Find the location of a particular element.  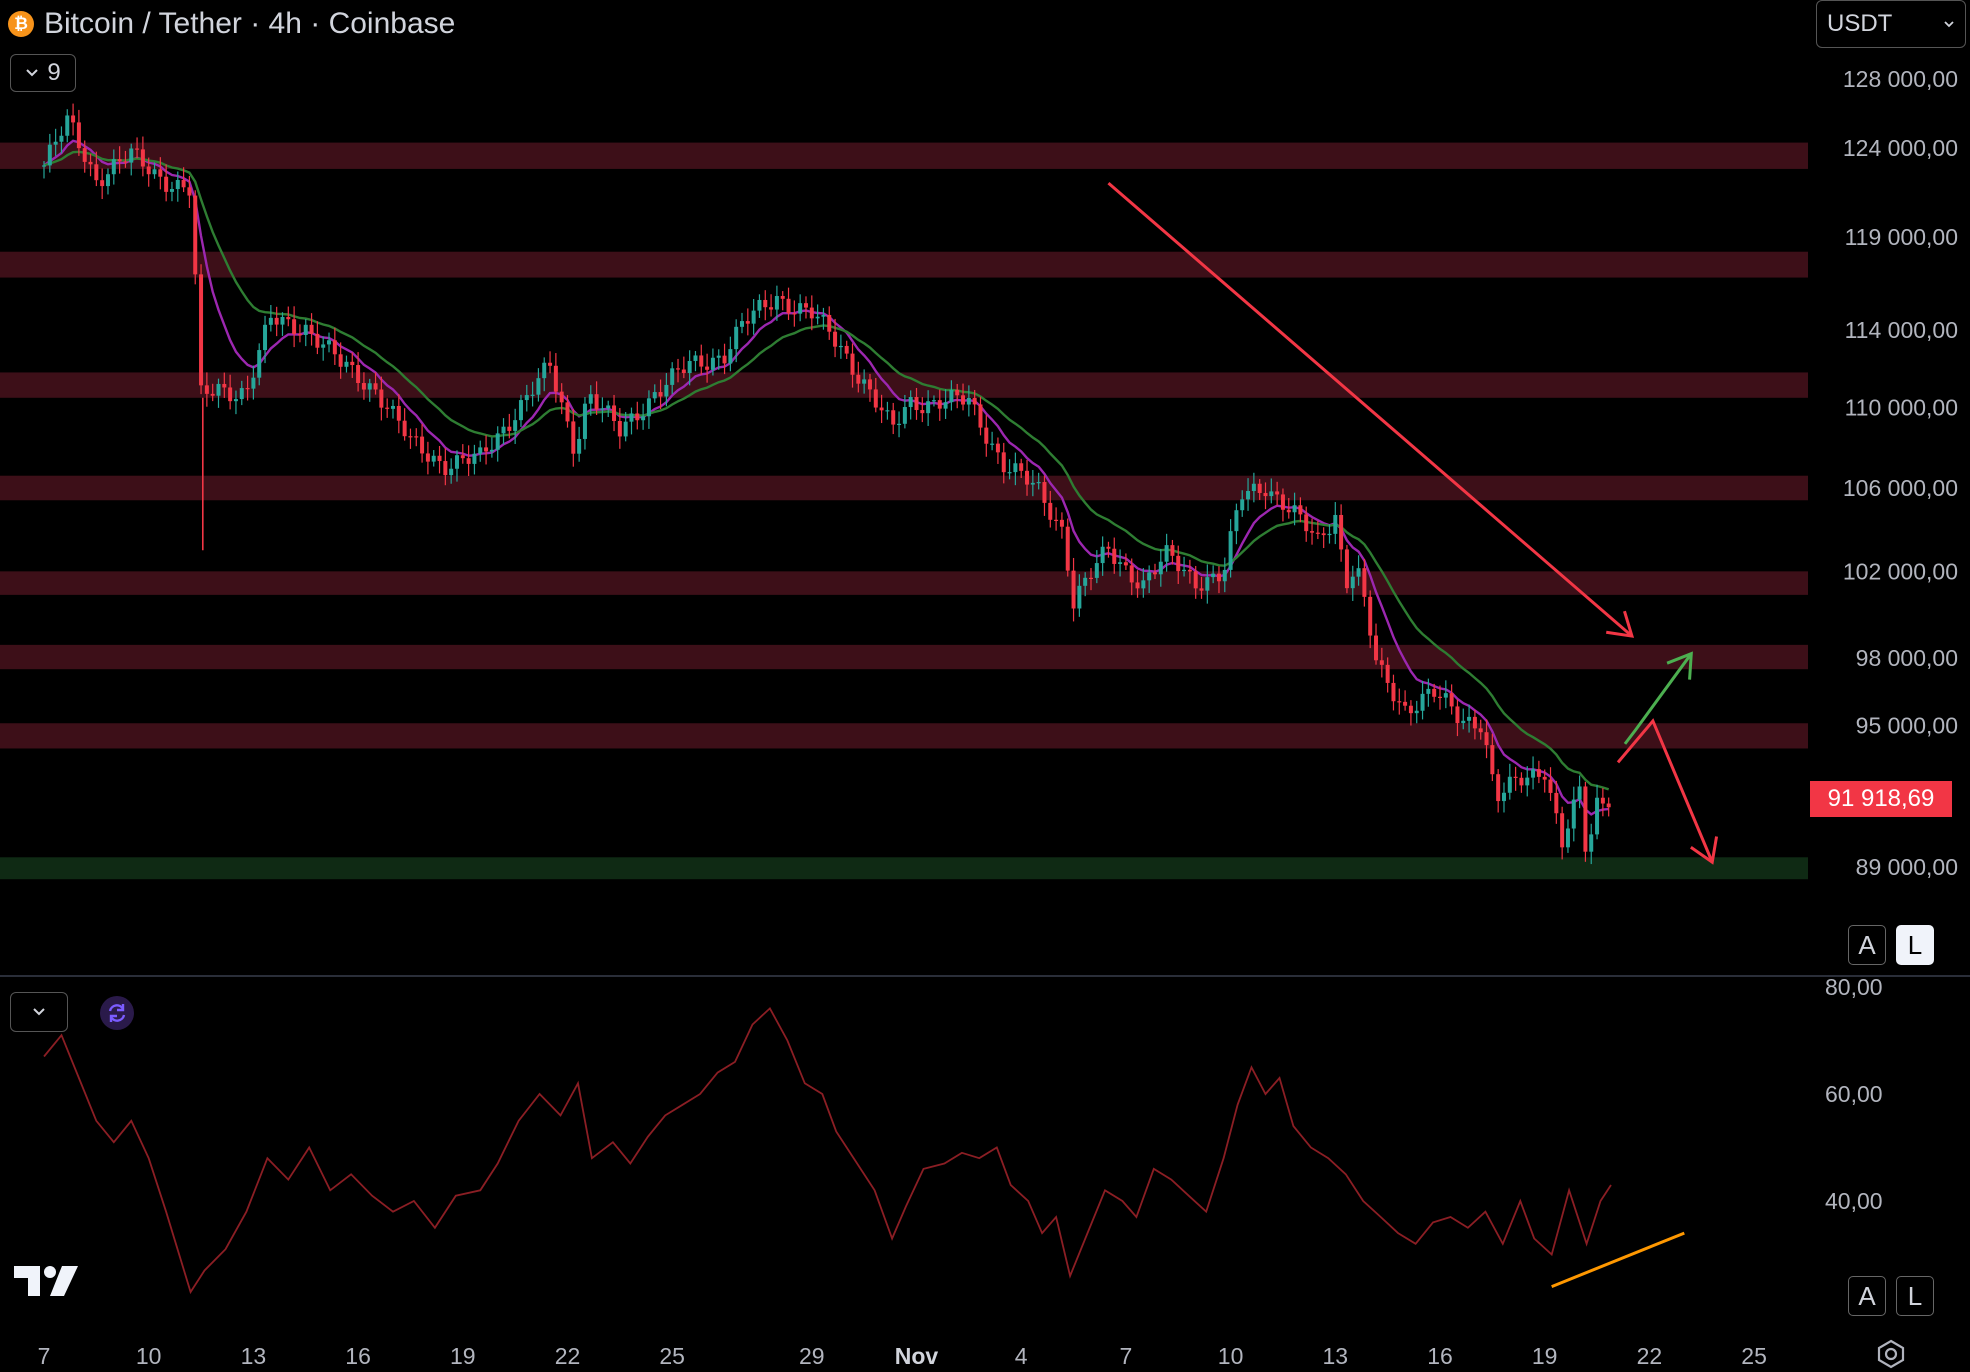

time-tick-label: 25 is located at coordinates (672, 1356).